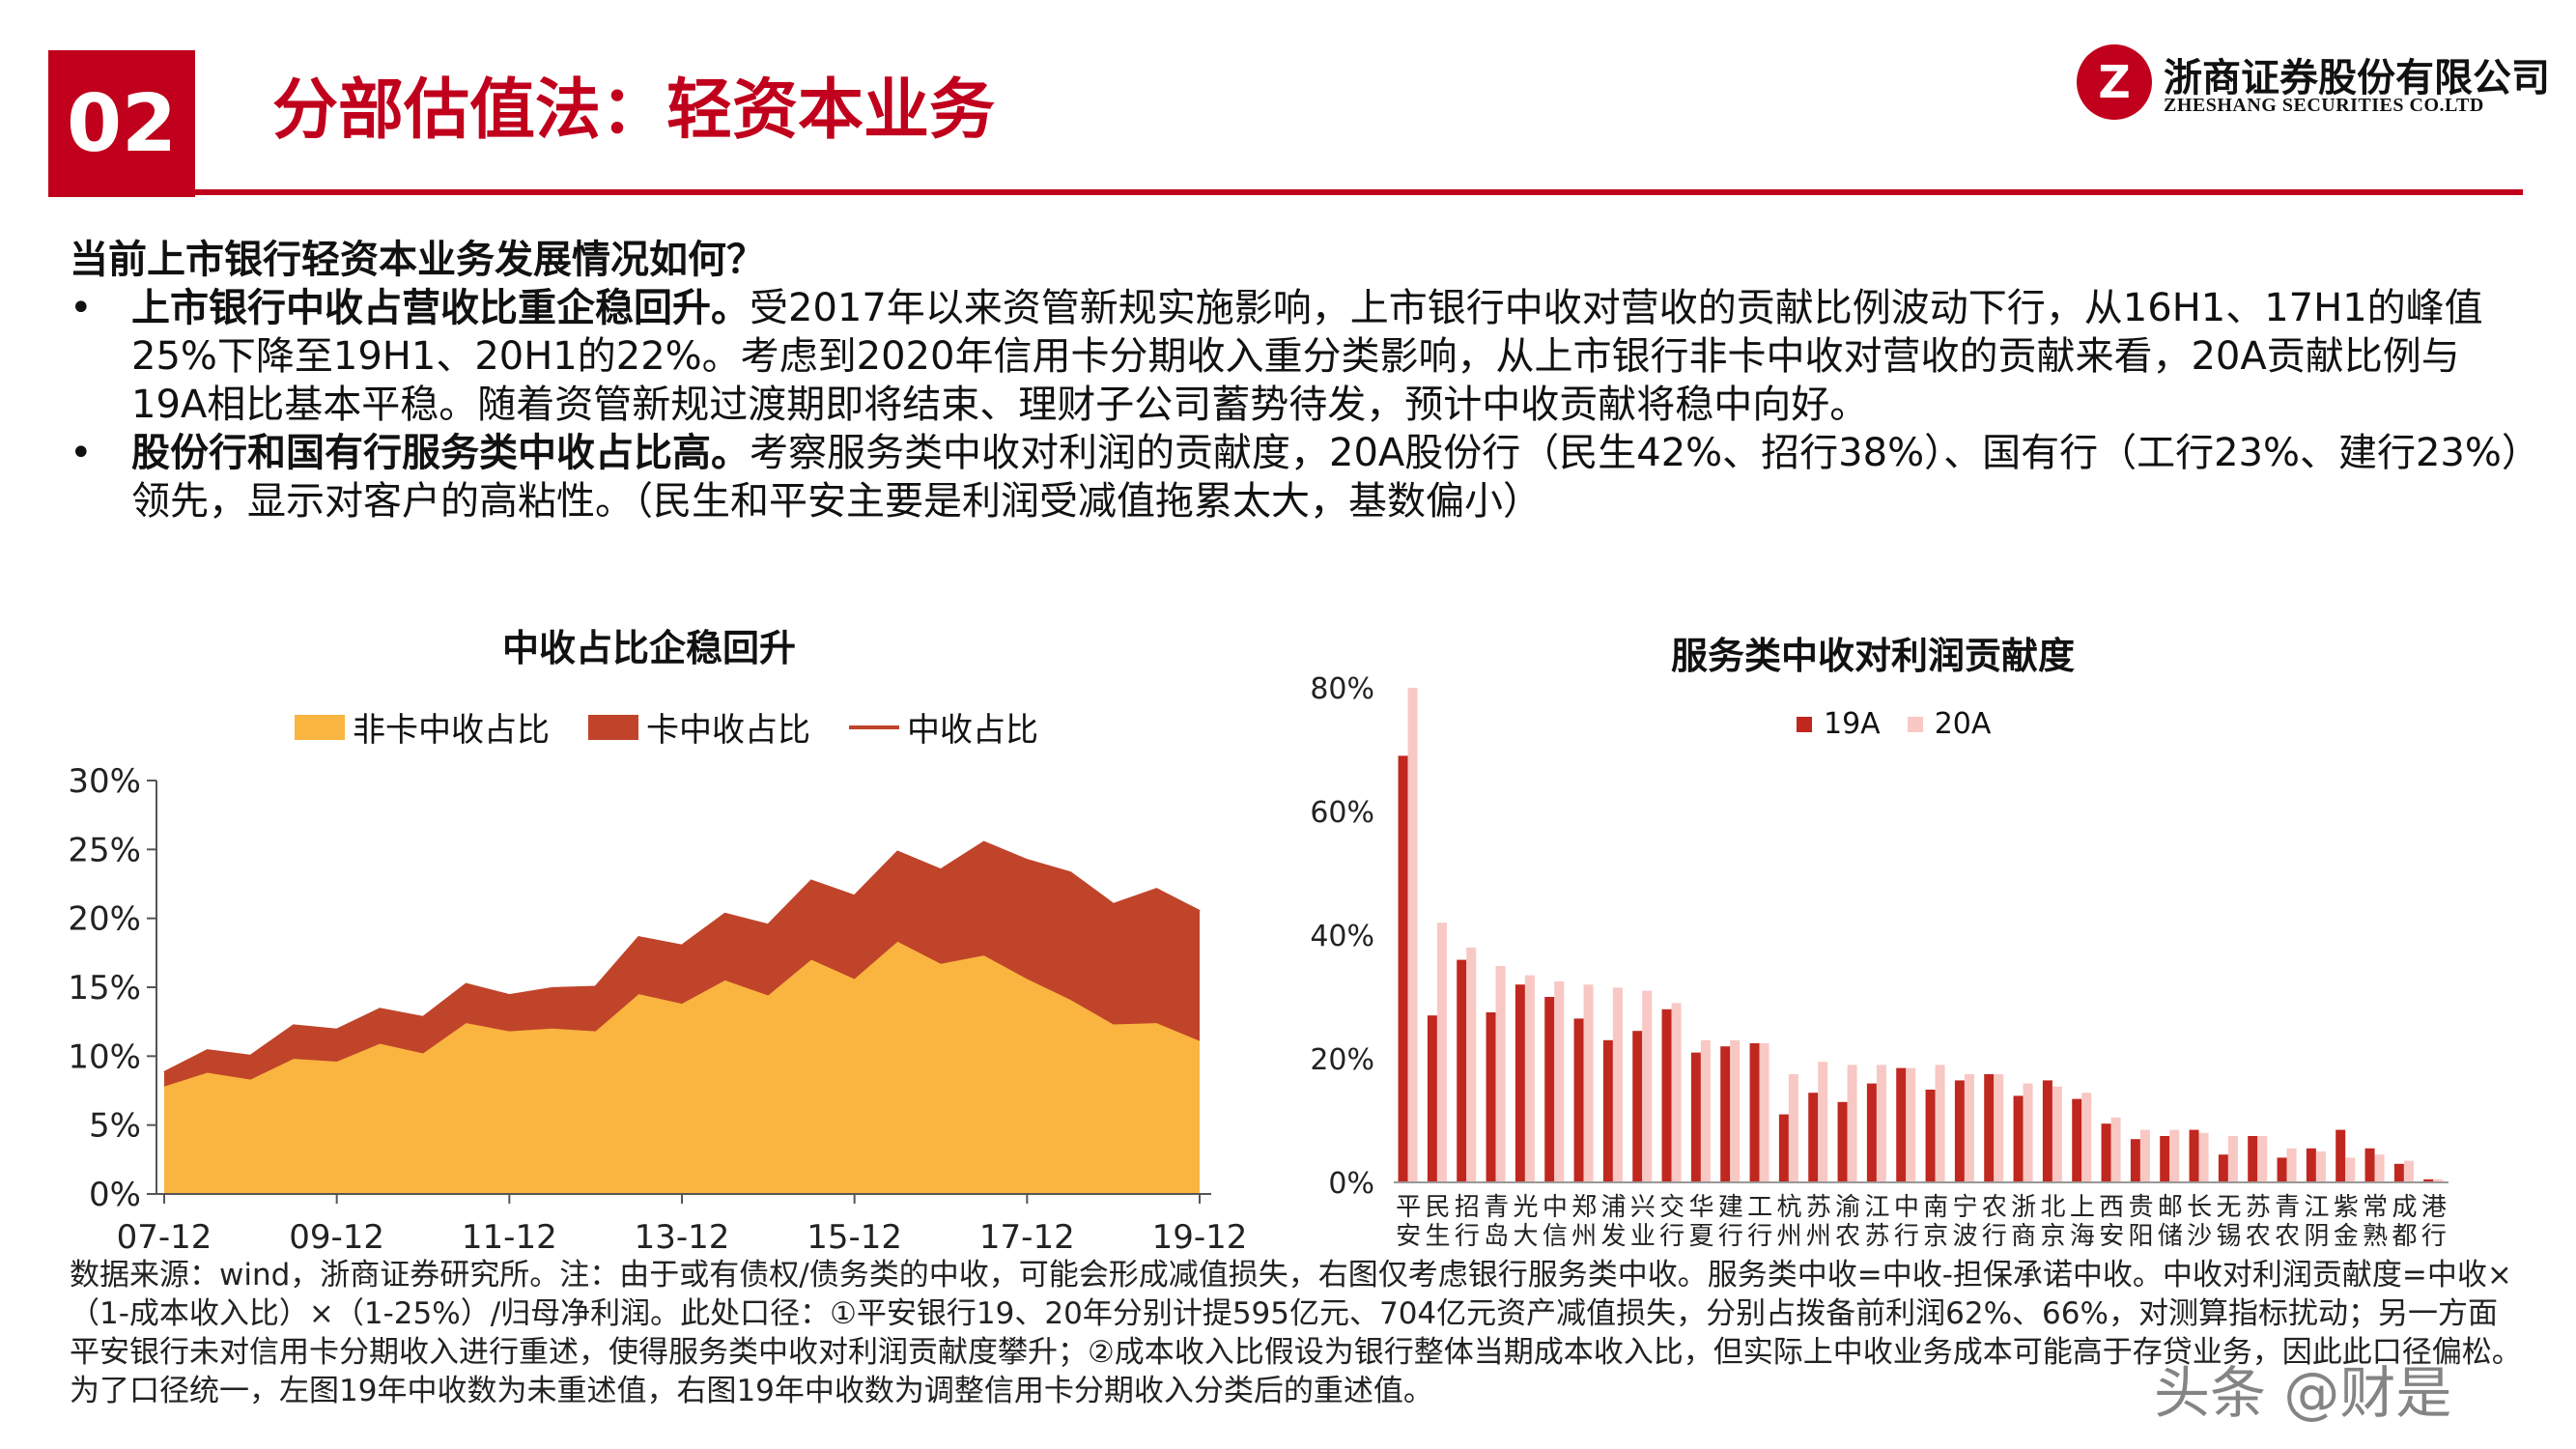 This screenshot has height=1449, width=2576. I want to click on x-category-label: 业, so click(1643, 1236).